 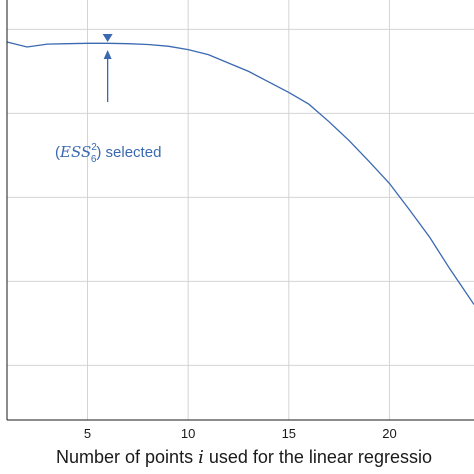 What do you see at coordinates (87, 433) in the screenshot?
I see `x-tick-label: 5` at bounding box center [87, 433].